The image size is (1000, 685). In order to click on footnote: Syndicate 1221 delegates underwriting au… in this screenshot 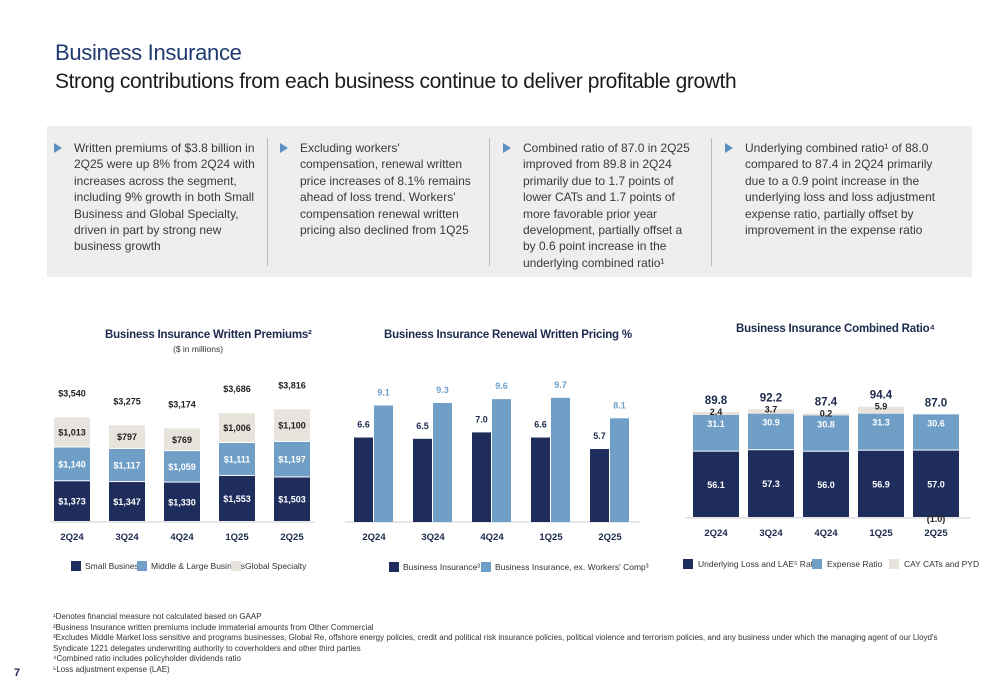, I will do `click(207, 648)`.